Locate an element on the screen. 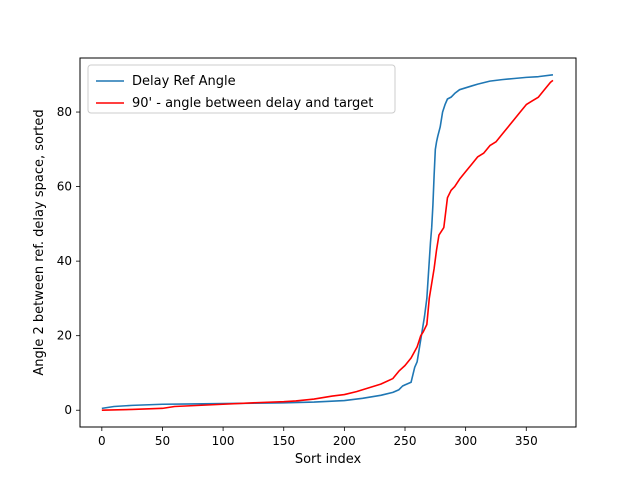 The height and width of the screenshot is (480, 640). legend-box is located at coordinates (241, 89).